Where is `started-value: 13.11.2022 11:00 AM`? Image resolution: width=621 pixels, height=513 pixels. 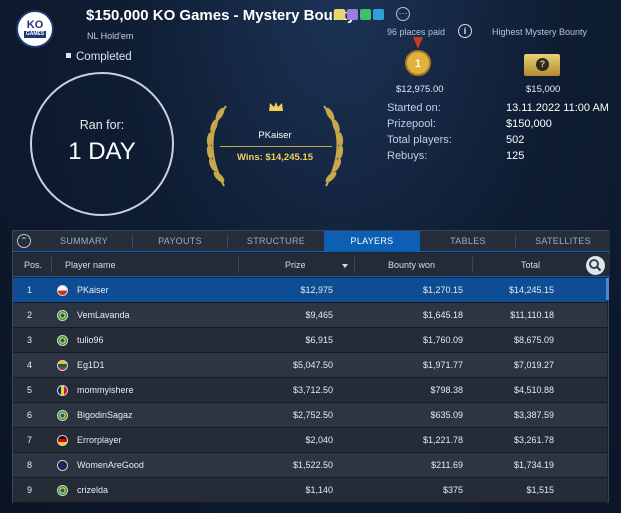 started-value: 13.11.2022 11:00 AM is located at coordinates (557, 108).